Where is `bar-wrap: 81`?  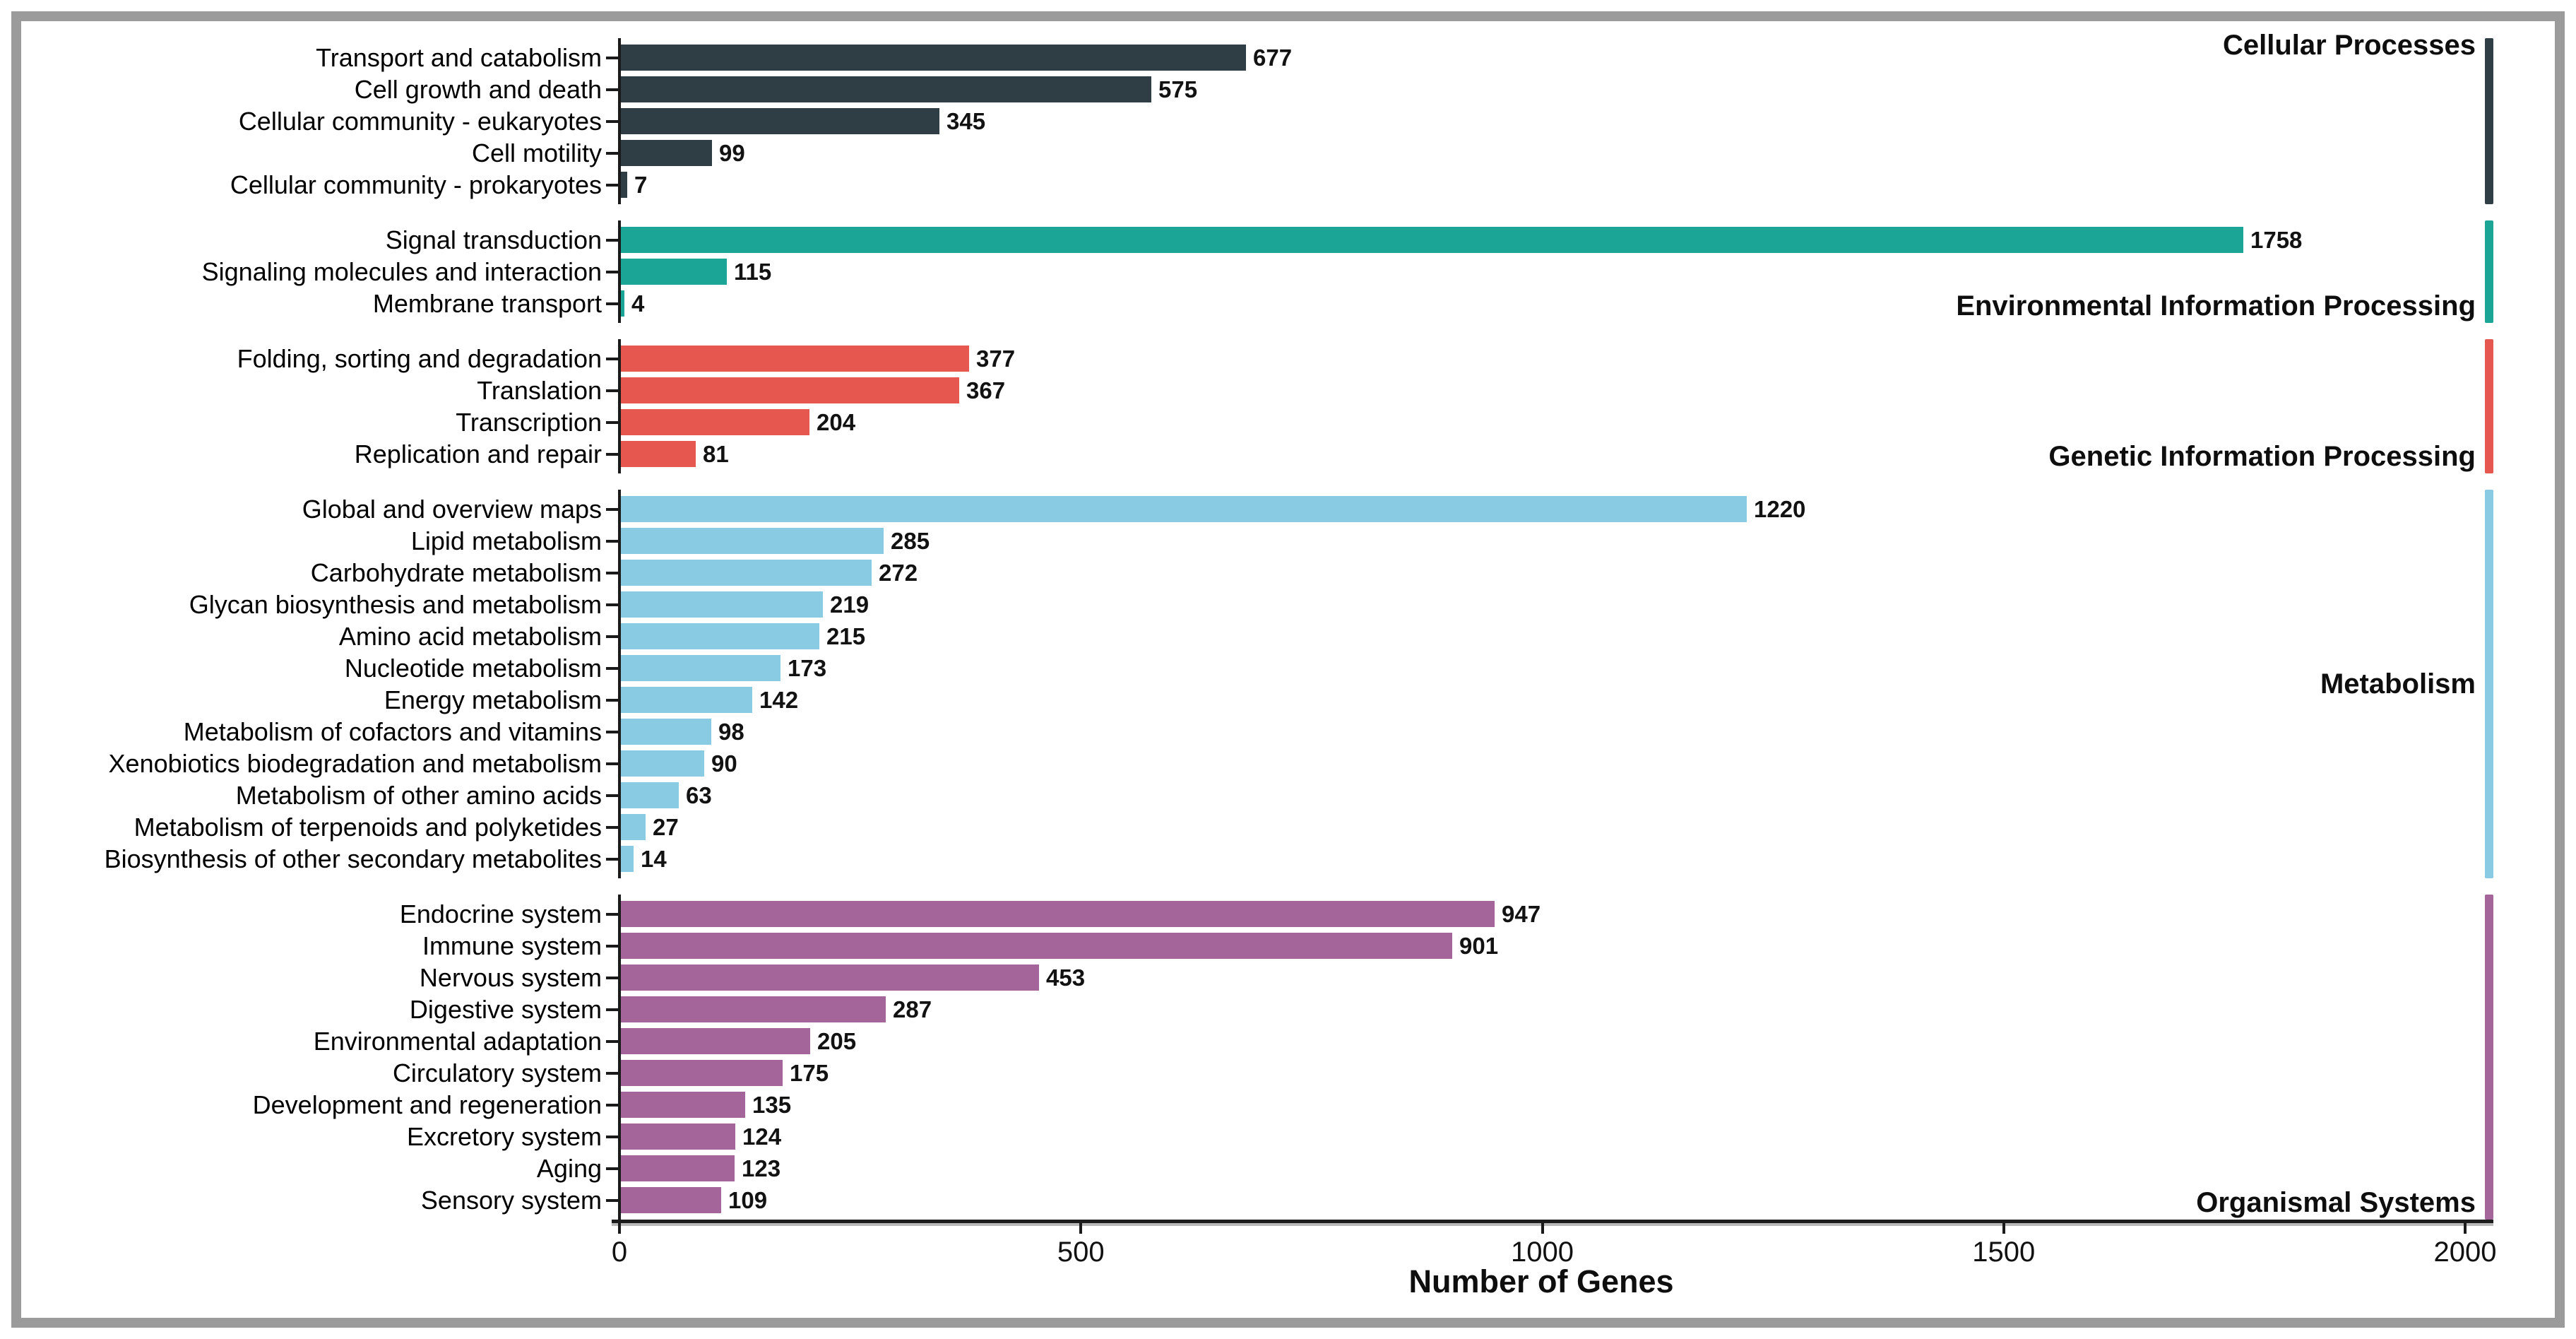
bar-wrap: 81 is located at coordinates (1597, 454).